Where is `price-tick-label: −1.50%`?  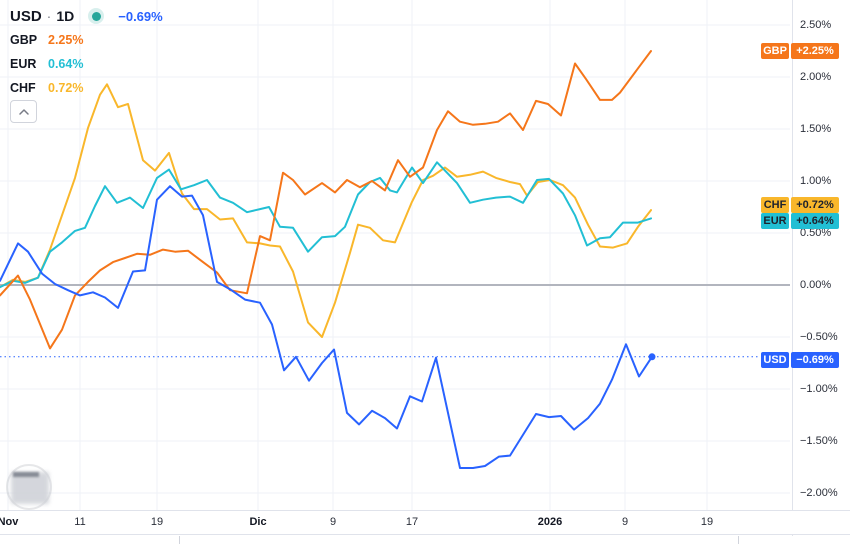
price-tick-label: −1.50% is located at coordinates (819, 440).